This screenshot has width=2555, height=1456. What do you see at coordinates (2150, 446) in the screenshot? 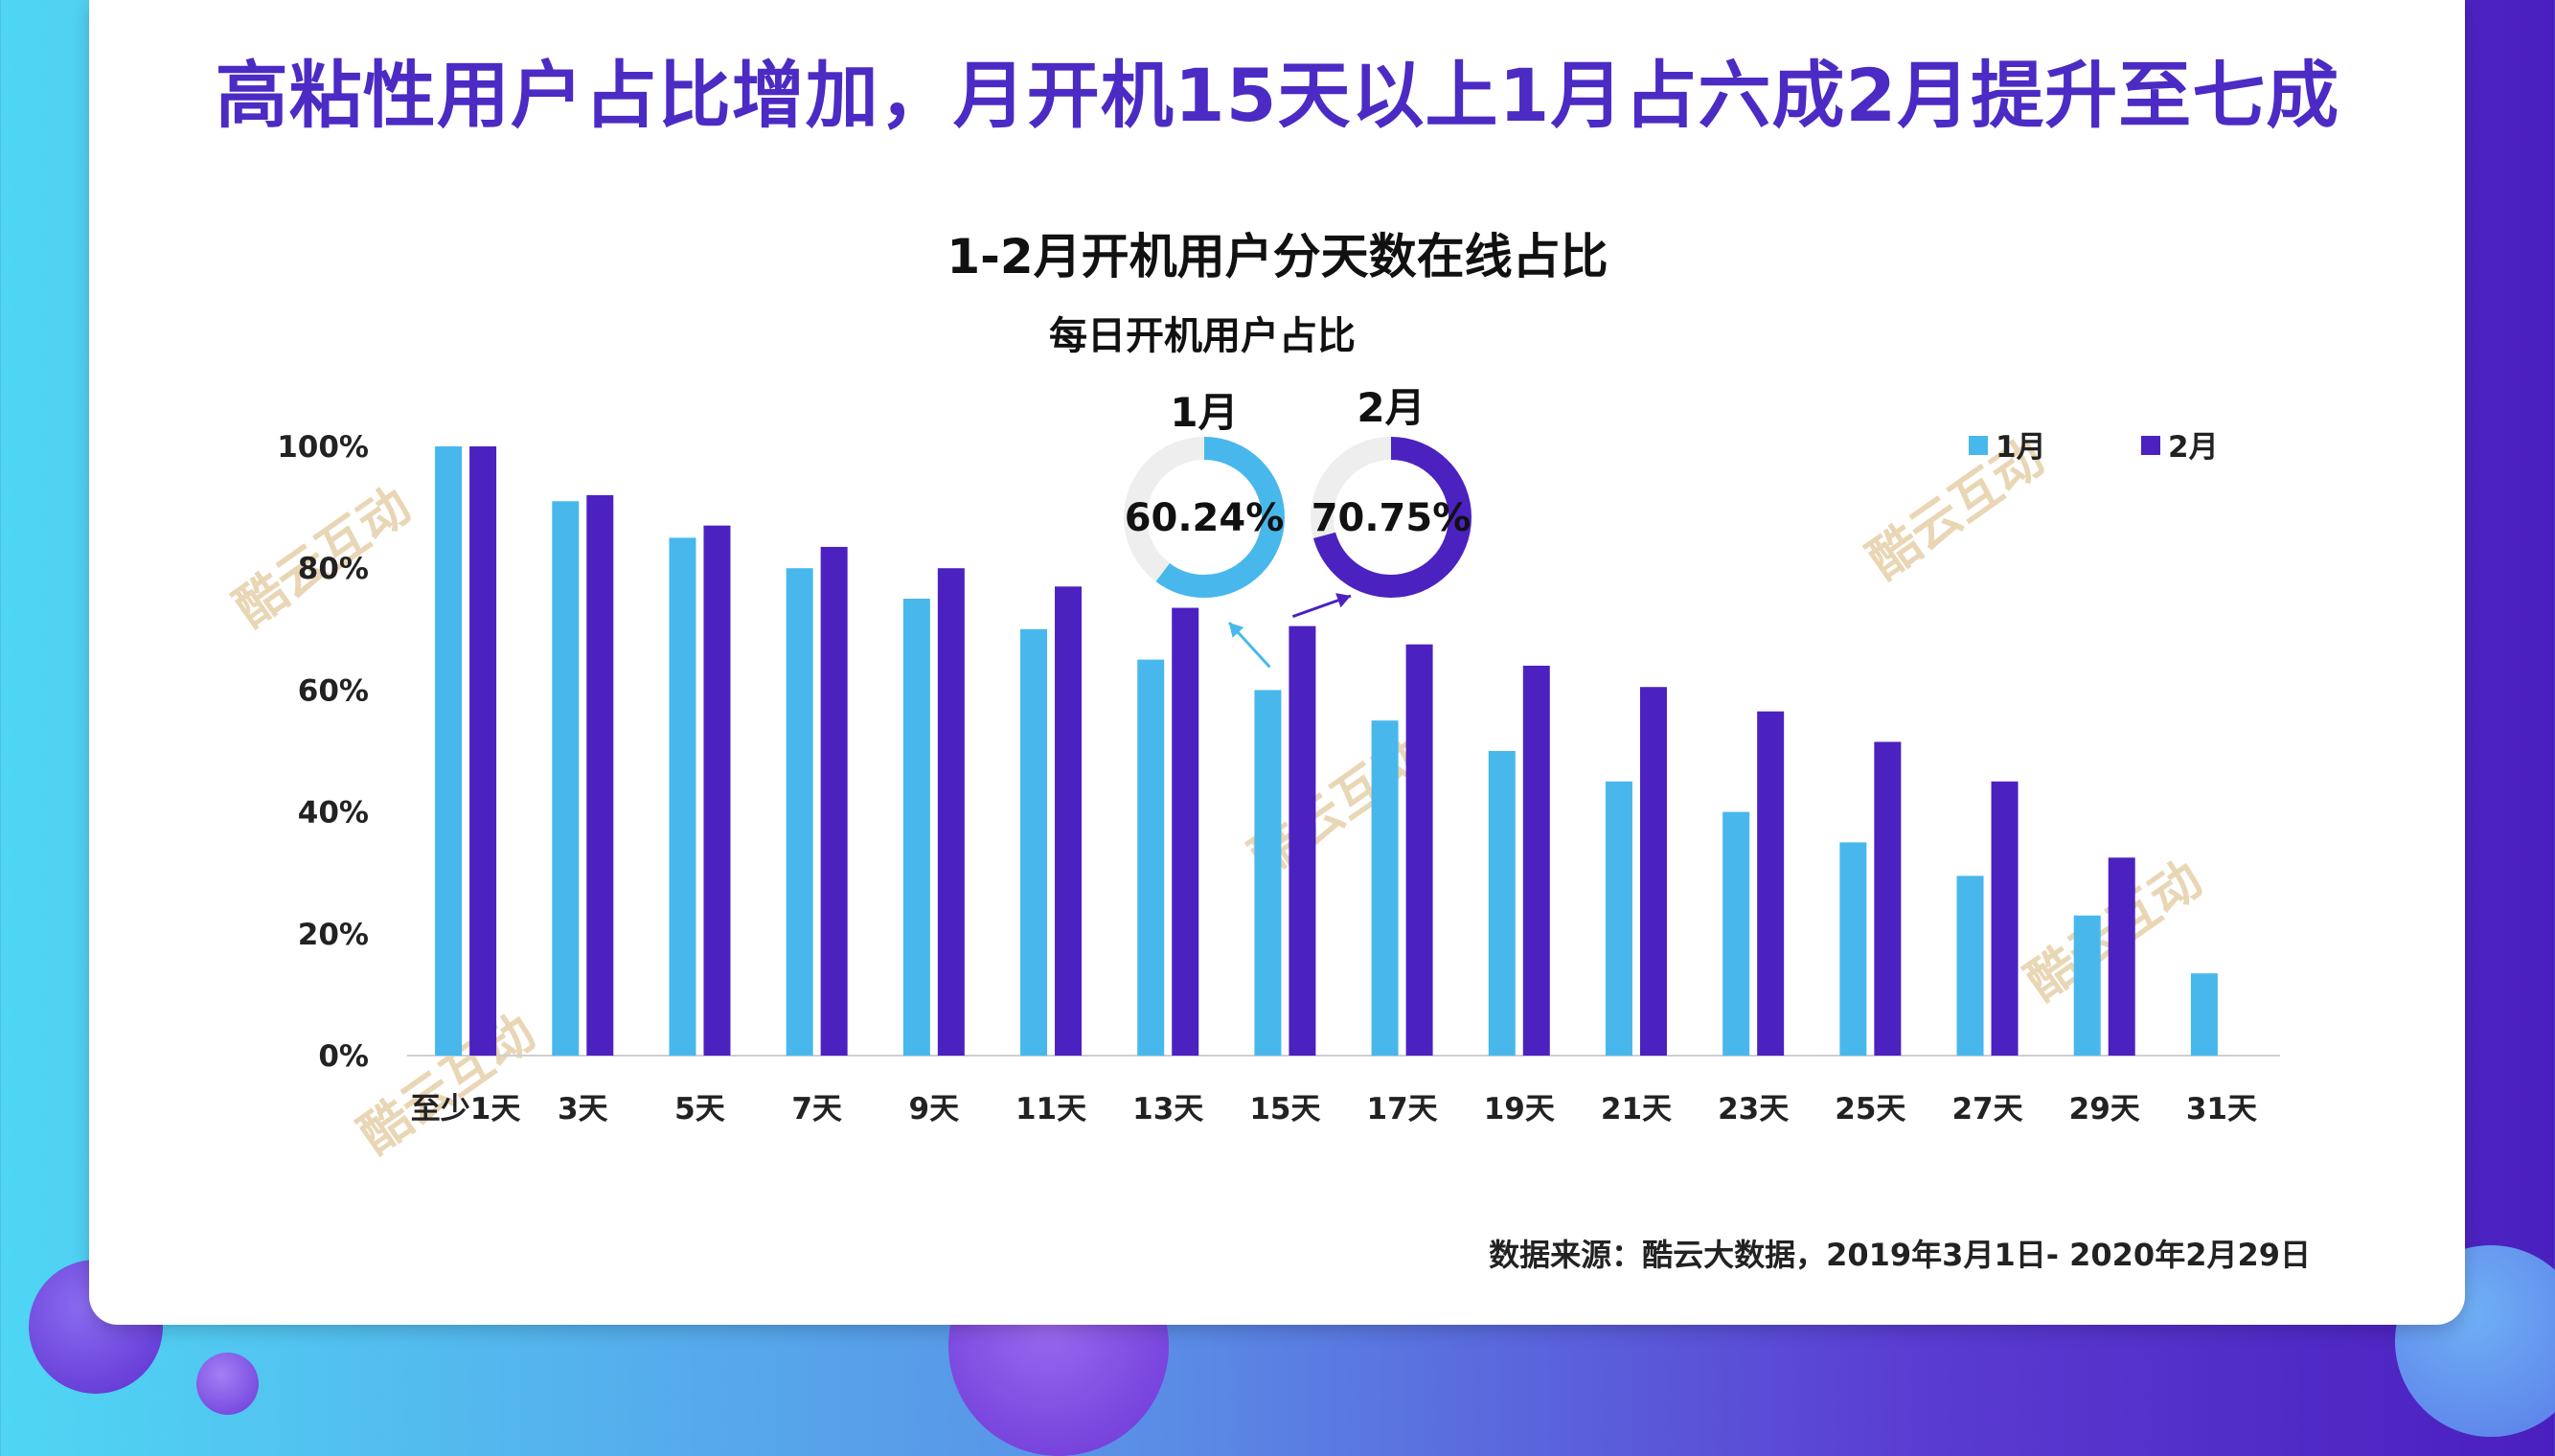
I see `legend-swatch-feb` at bounding box center [2150, 446].